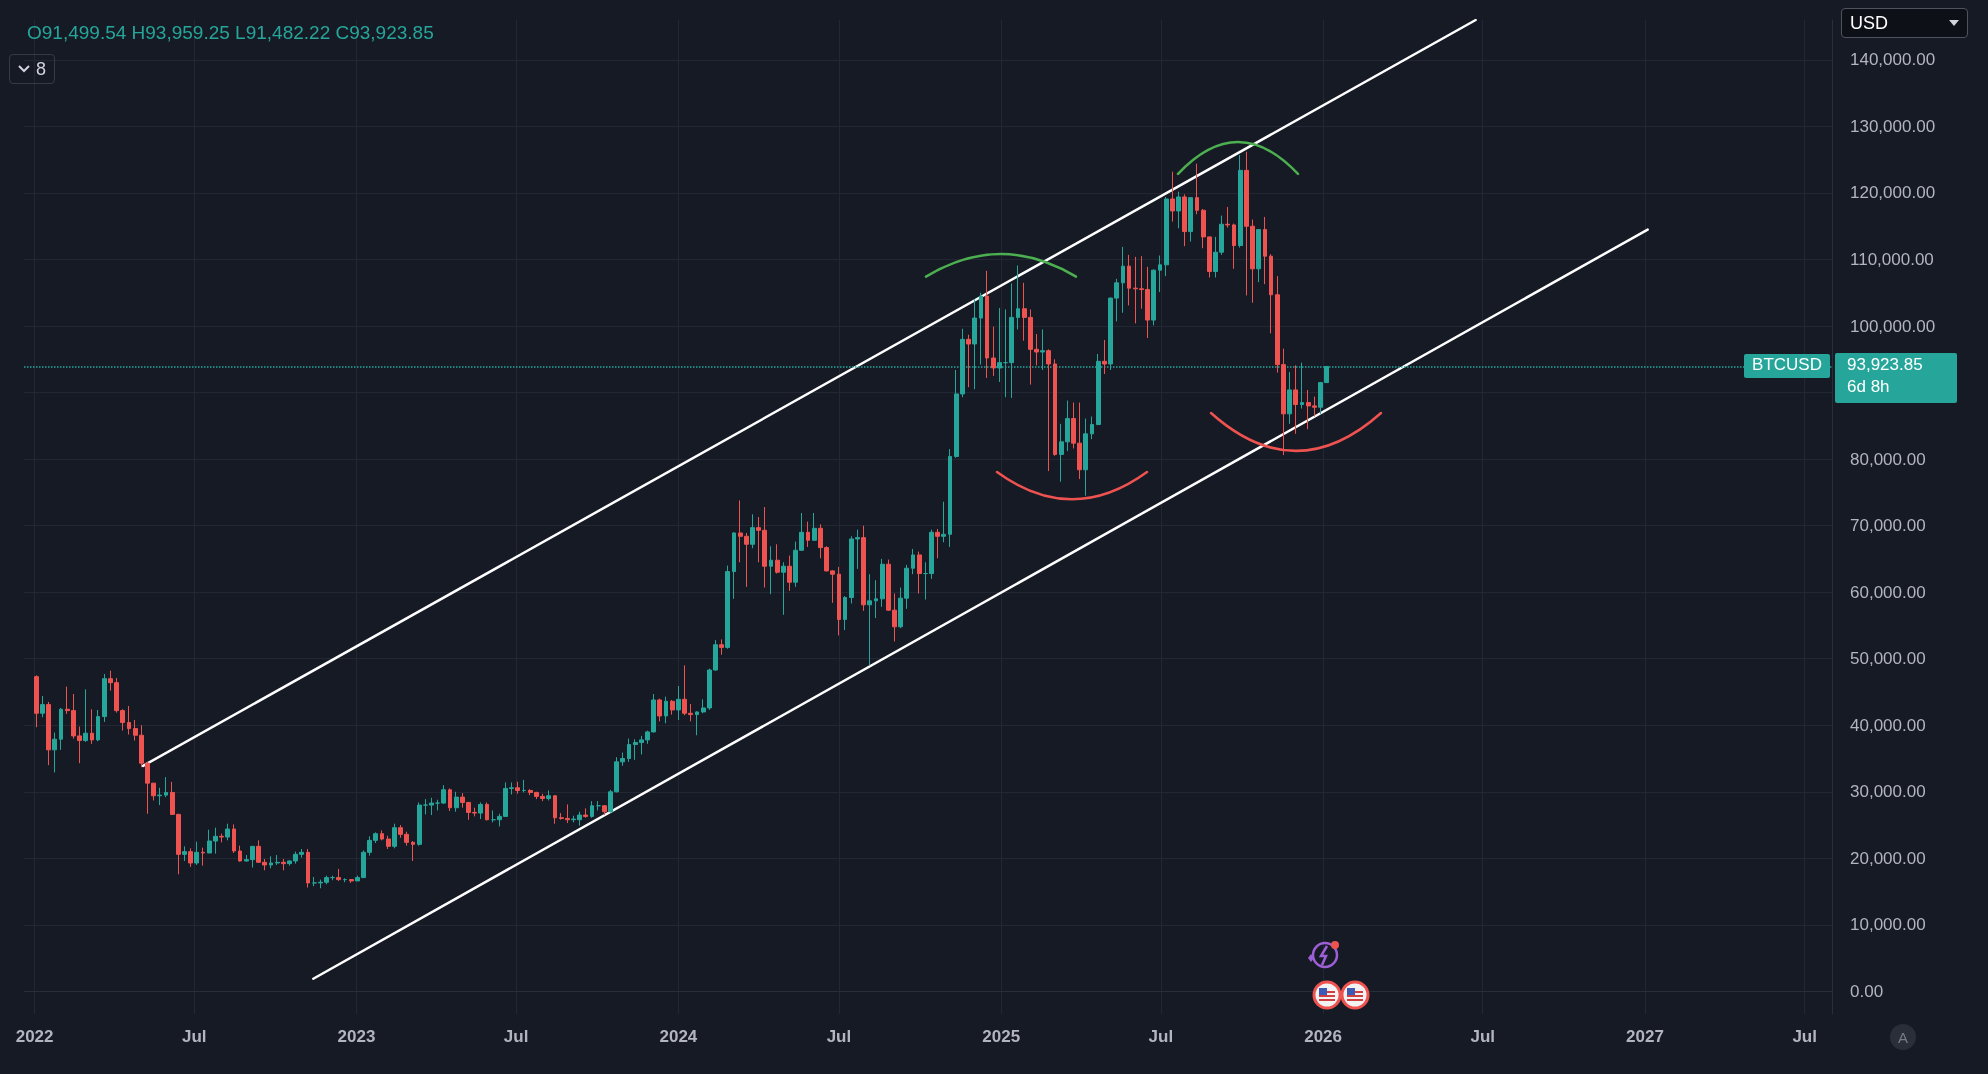 The width and height of the screenshot is (1988, 1074). I want to click on y-tick-label: 80,000.00, so click(1888, 459).